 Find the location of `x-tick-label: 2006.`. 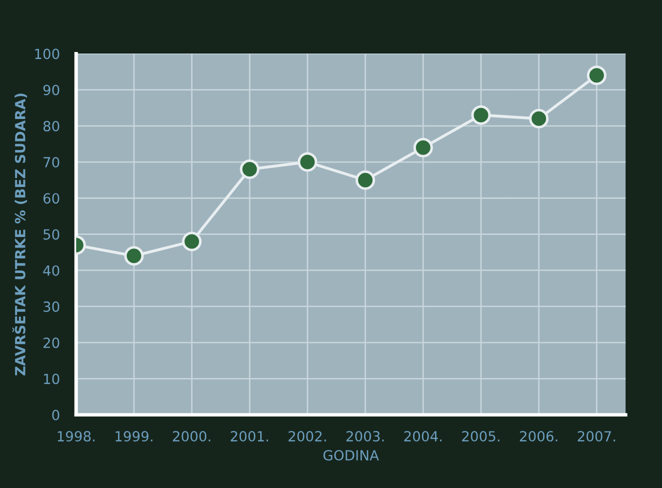

x-tick-label: 2006. is located at coordinates (539, 436).